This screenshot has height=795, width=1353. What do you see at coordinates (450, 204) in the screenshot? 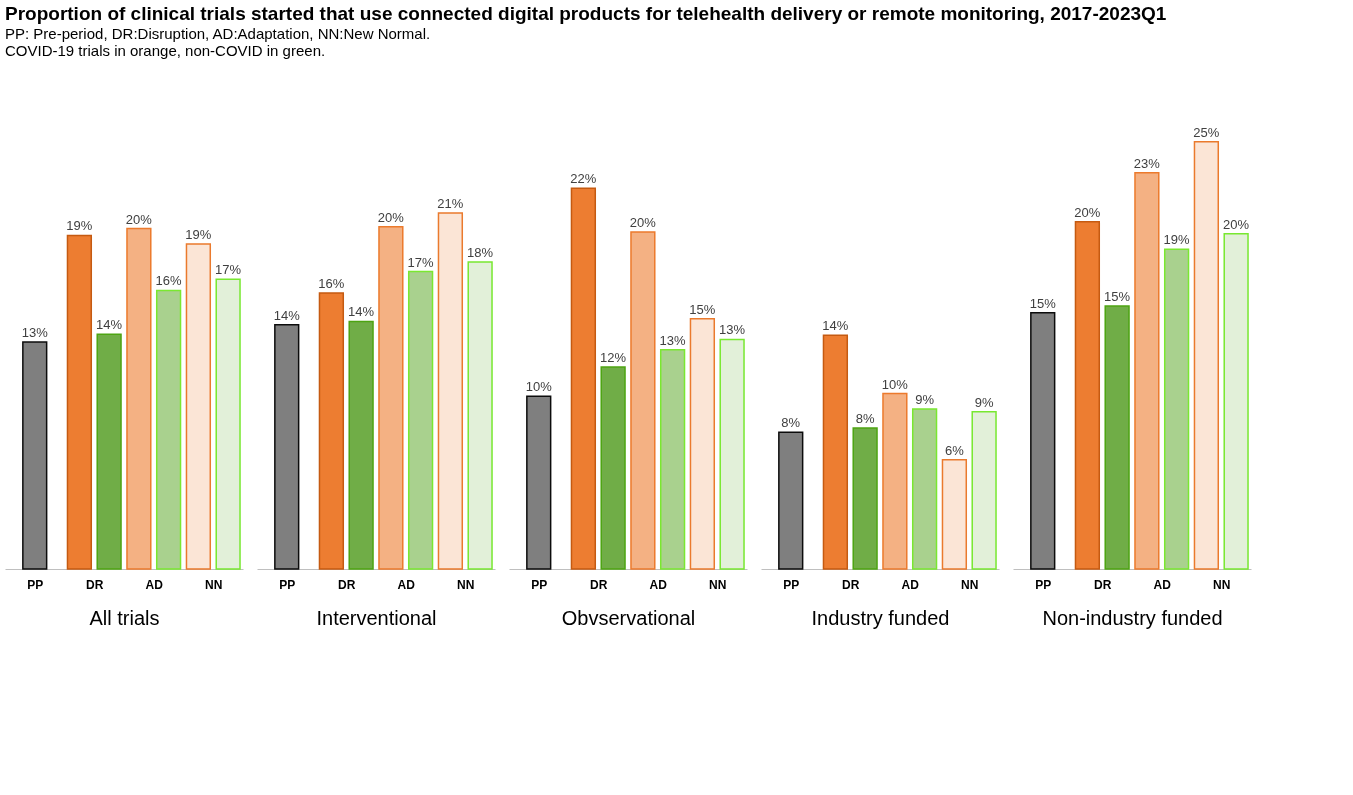
I see `data-label: 21%` at bounding box center [450, 204].